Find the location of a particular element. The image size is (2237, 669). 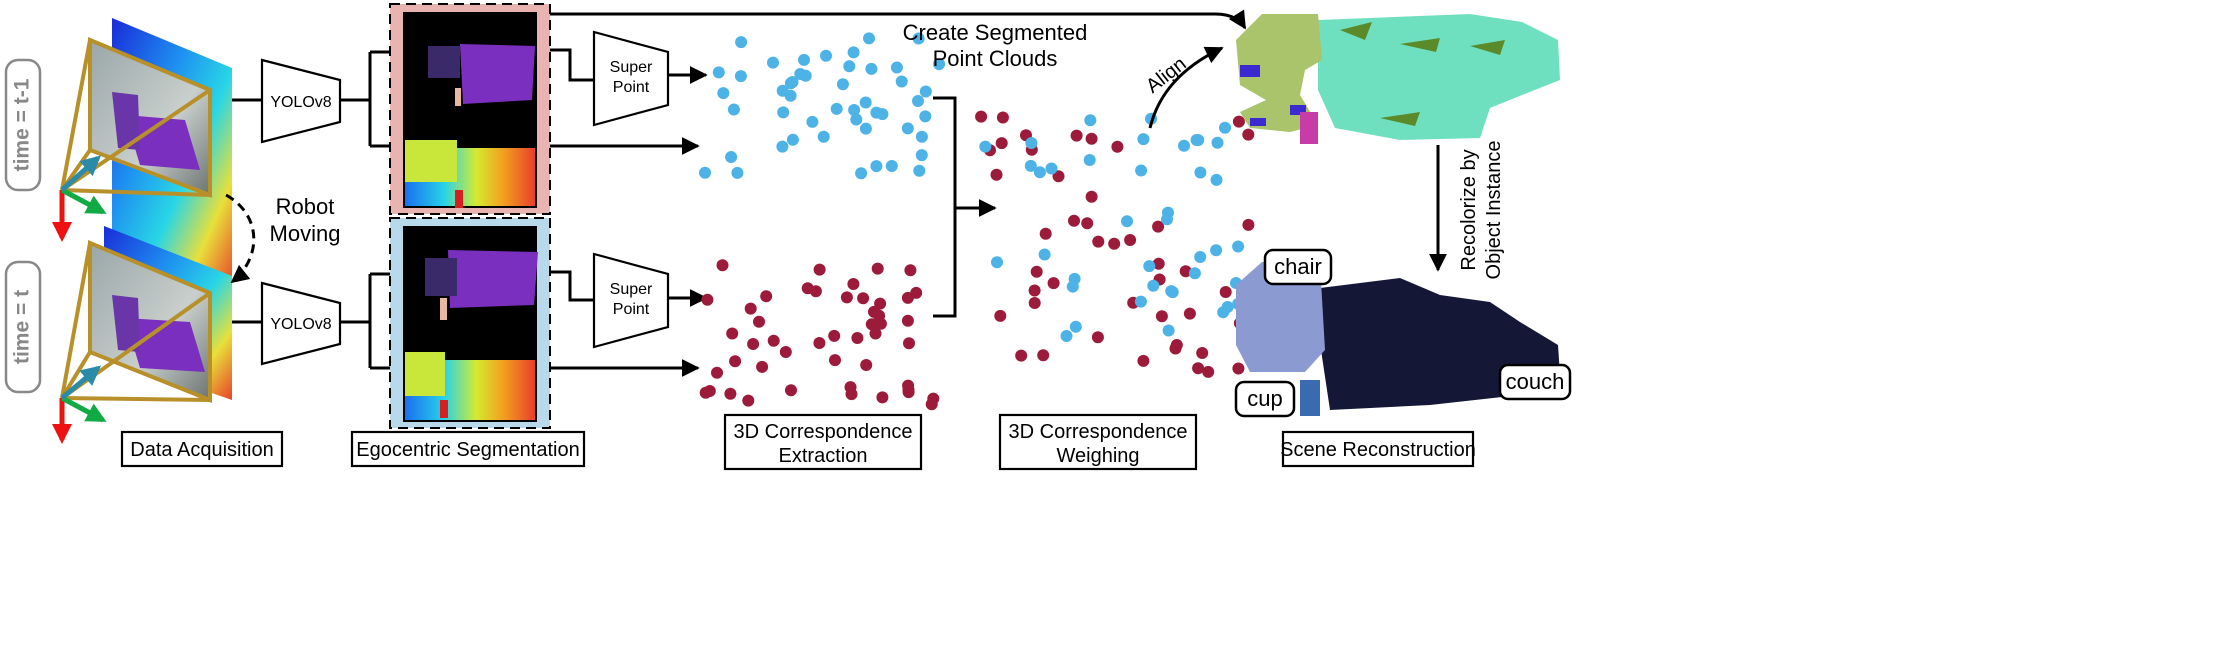

point-cloud-top is located at coordinates (822, 106).